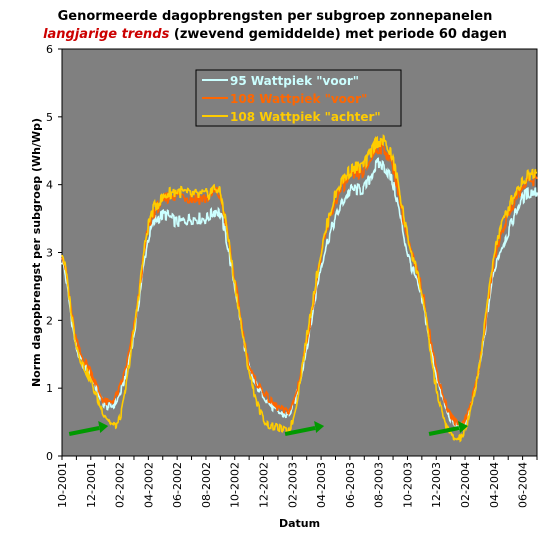 The width and height of the screenshot is (550, 540). What do you see at coordinates (321, 485) in the screenshot?
I see `x-tick-label: 04-2003` at bounding box center [321, 485].